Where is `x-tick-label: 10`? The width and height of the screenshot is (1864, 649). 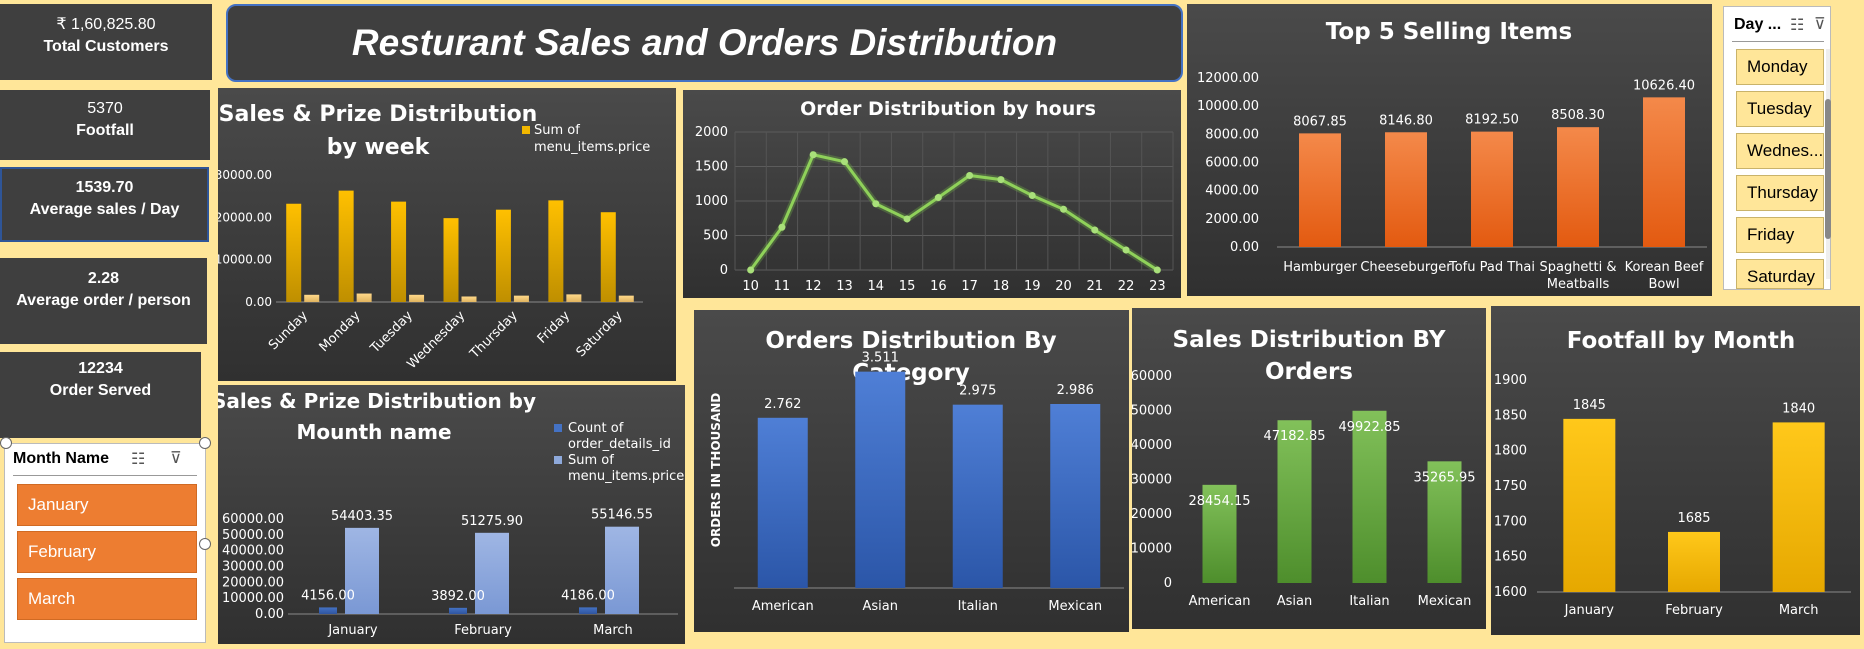
x-tick-label: 10 is located at coordinates (750, 286).